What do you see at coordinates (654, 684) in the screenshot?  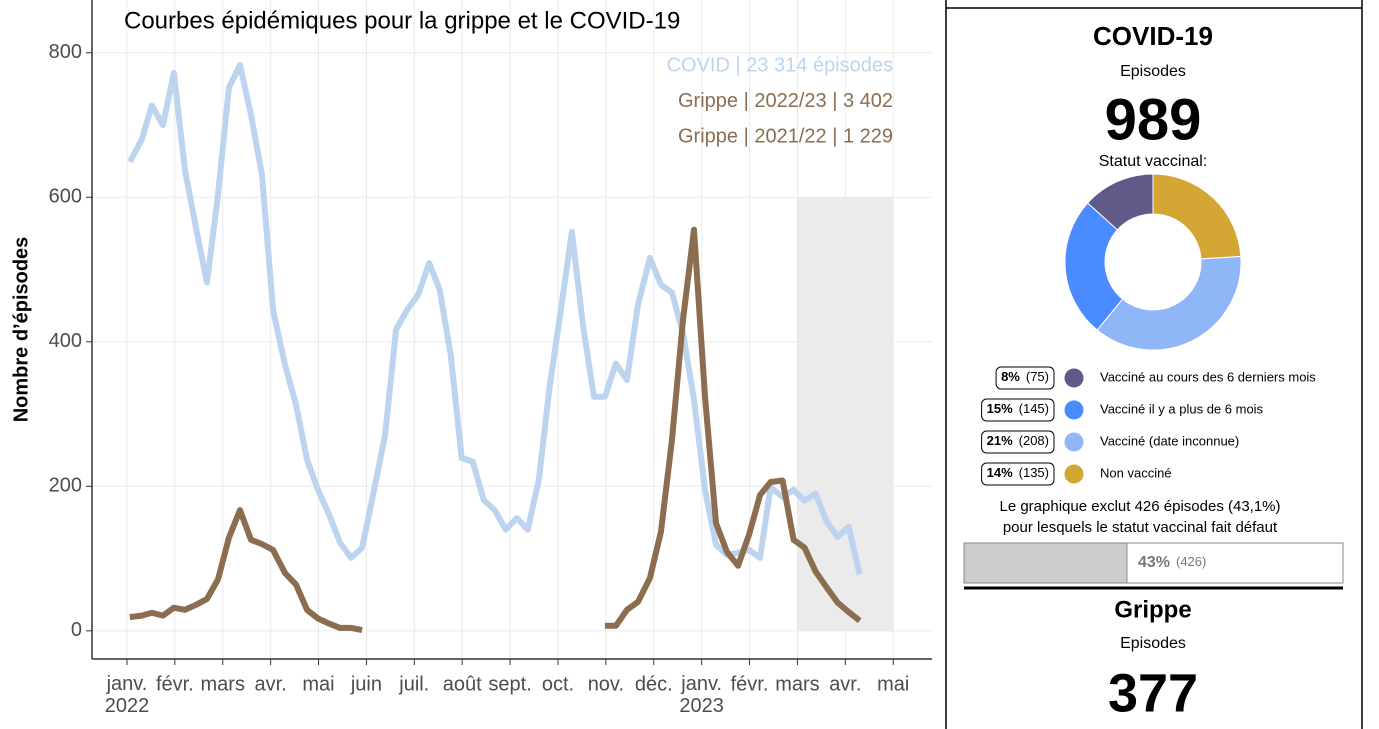 I see `x-tick-label: déc.` at bounding box center [654, 684].